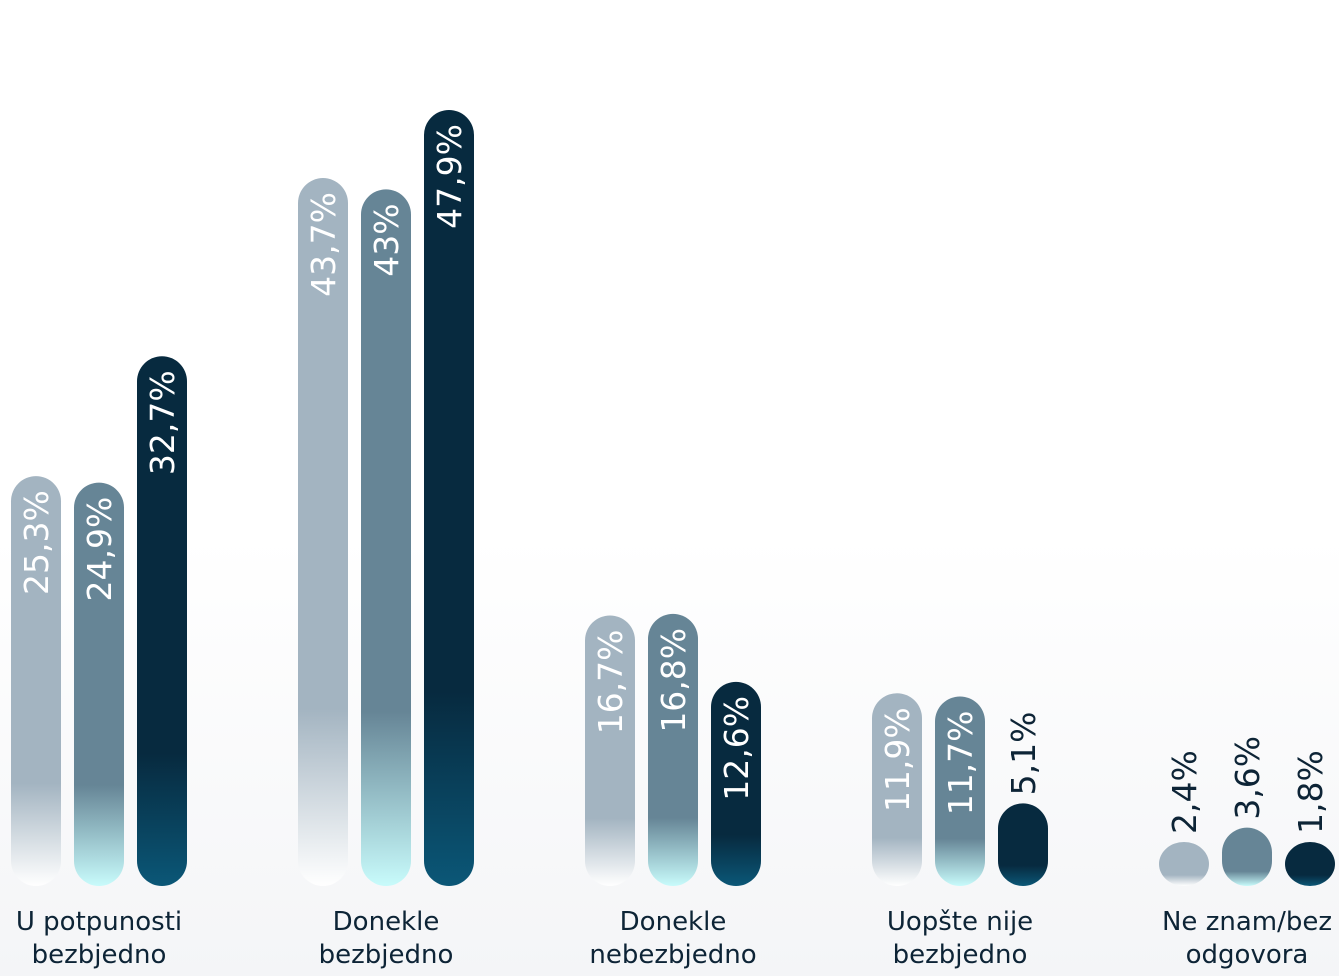 The height and width of the screenshot is (976, 1339). I want to click on data-label: 43,7%, so click(323, 244).